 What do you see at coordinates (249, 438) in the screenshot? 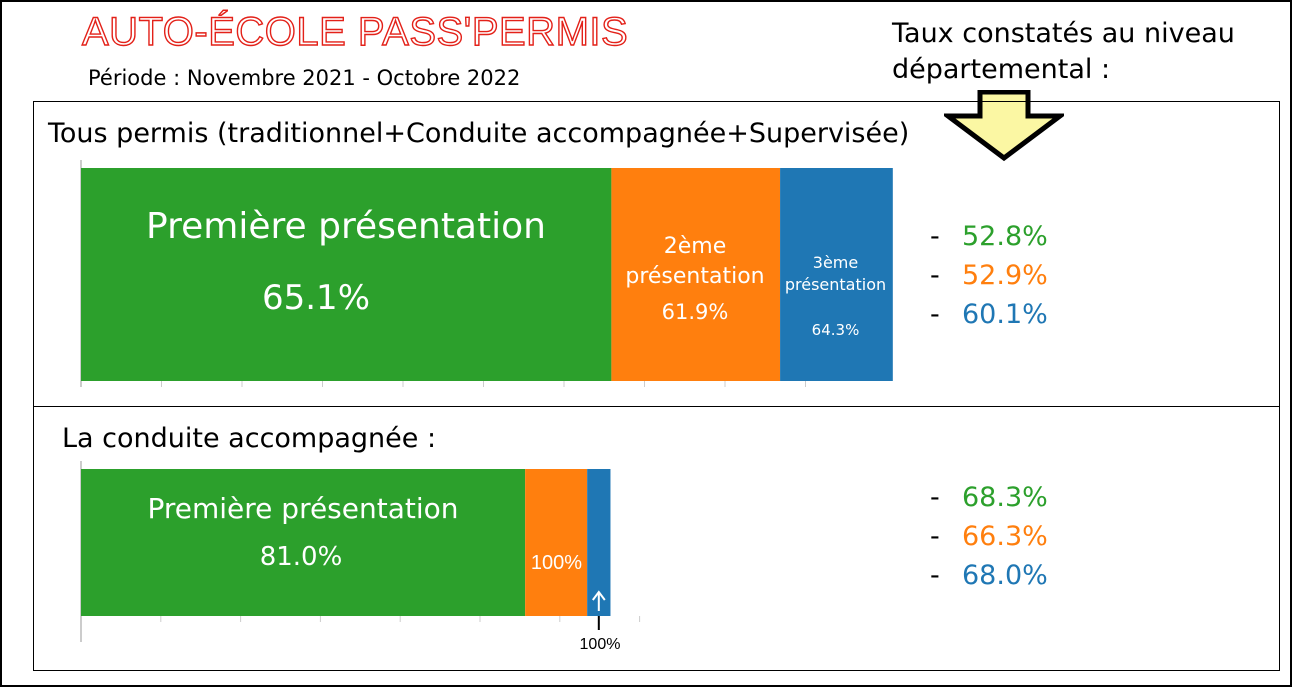
I see `section-title-accompanied-driving: La conduite accompagnée :` at bounding box center [249, 438].